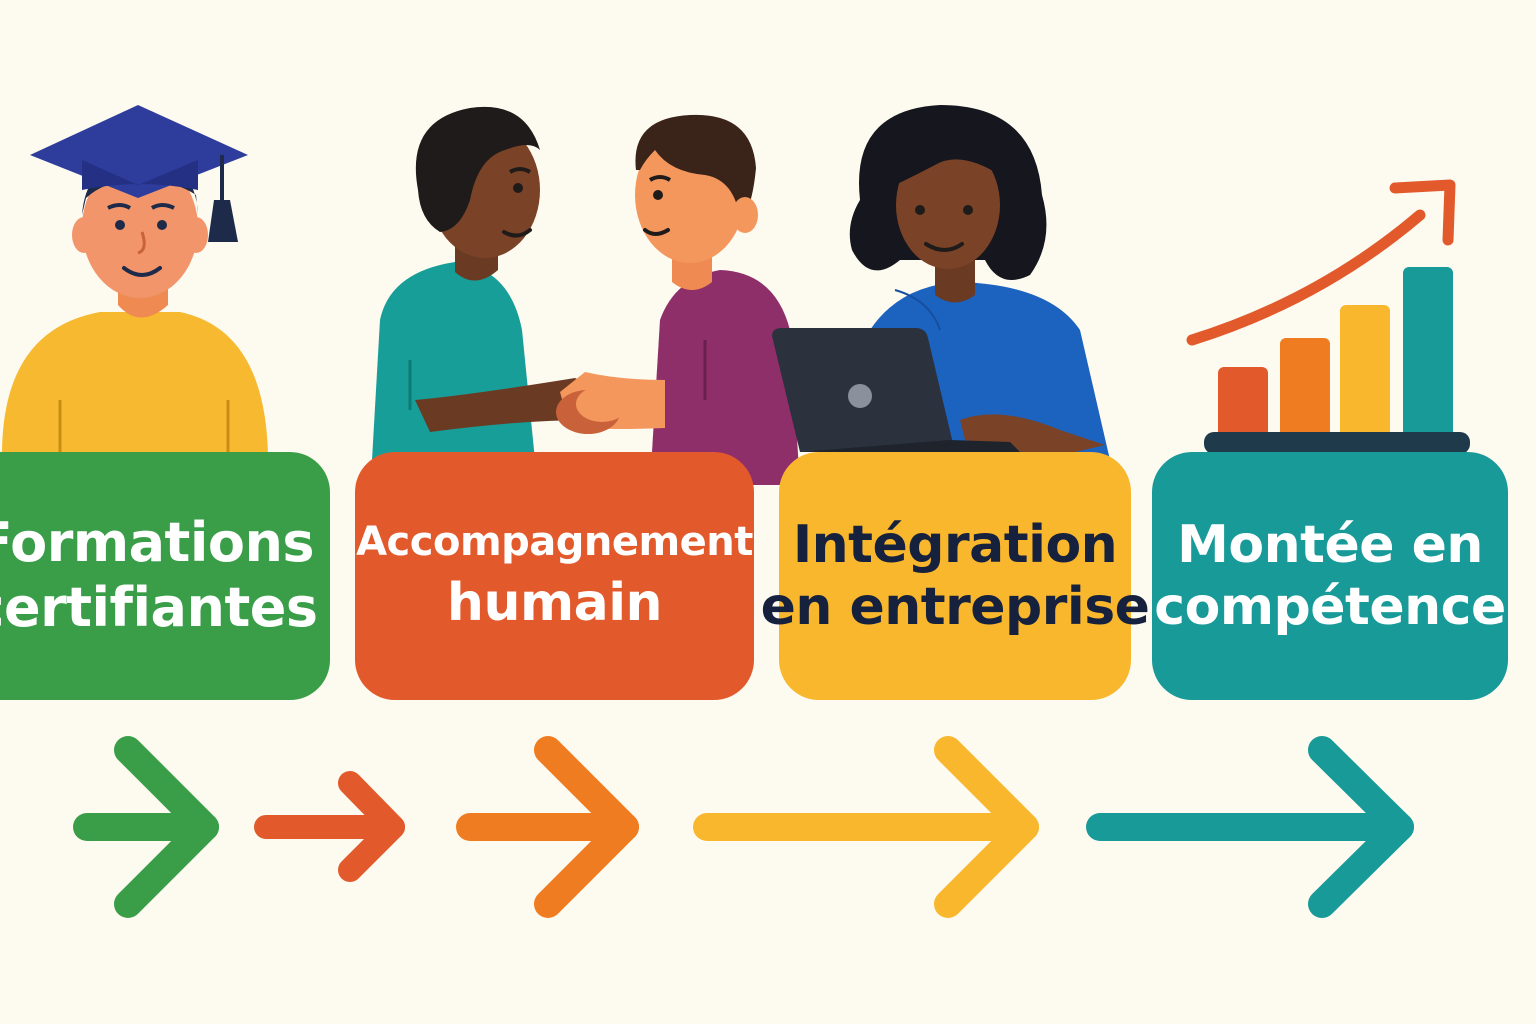 The height and width of the screenshot is (1024, 1536). What do you see at coordinates (1330, 544) in the screenshot?
I see `step-4-line1: Montée en` at bounding box center [1330, 544].